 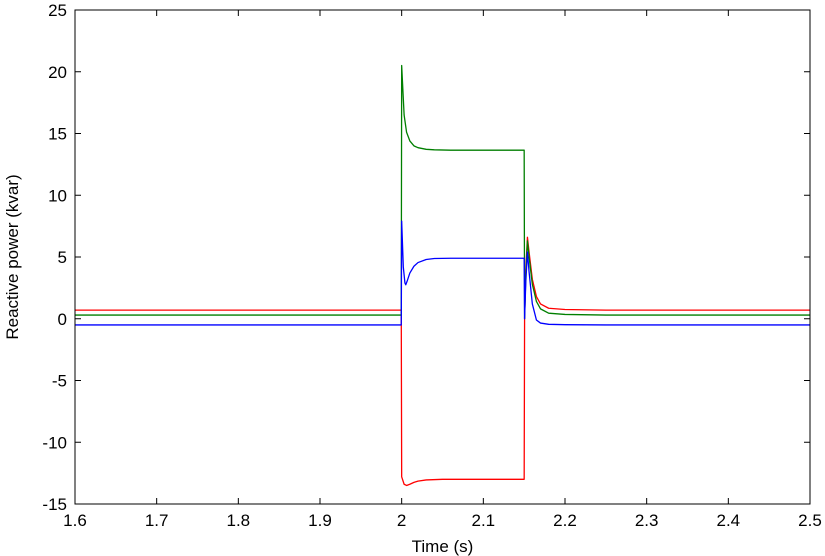 I want to click on y-tick-label: -5, so click(x=59, y=381).